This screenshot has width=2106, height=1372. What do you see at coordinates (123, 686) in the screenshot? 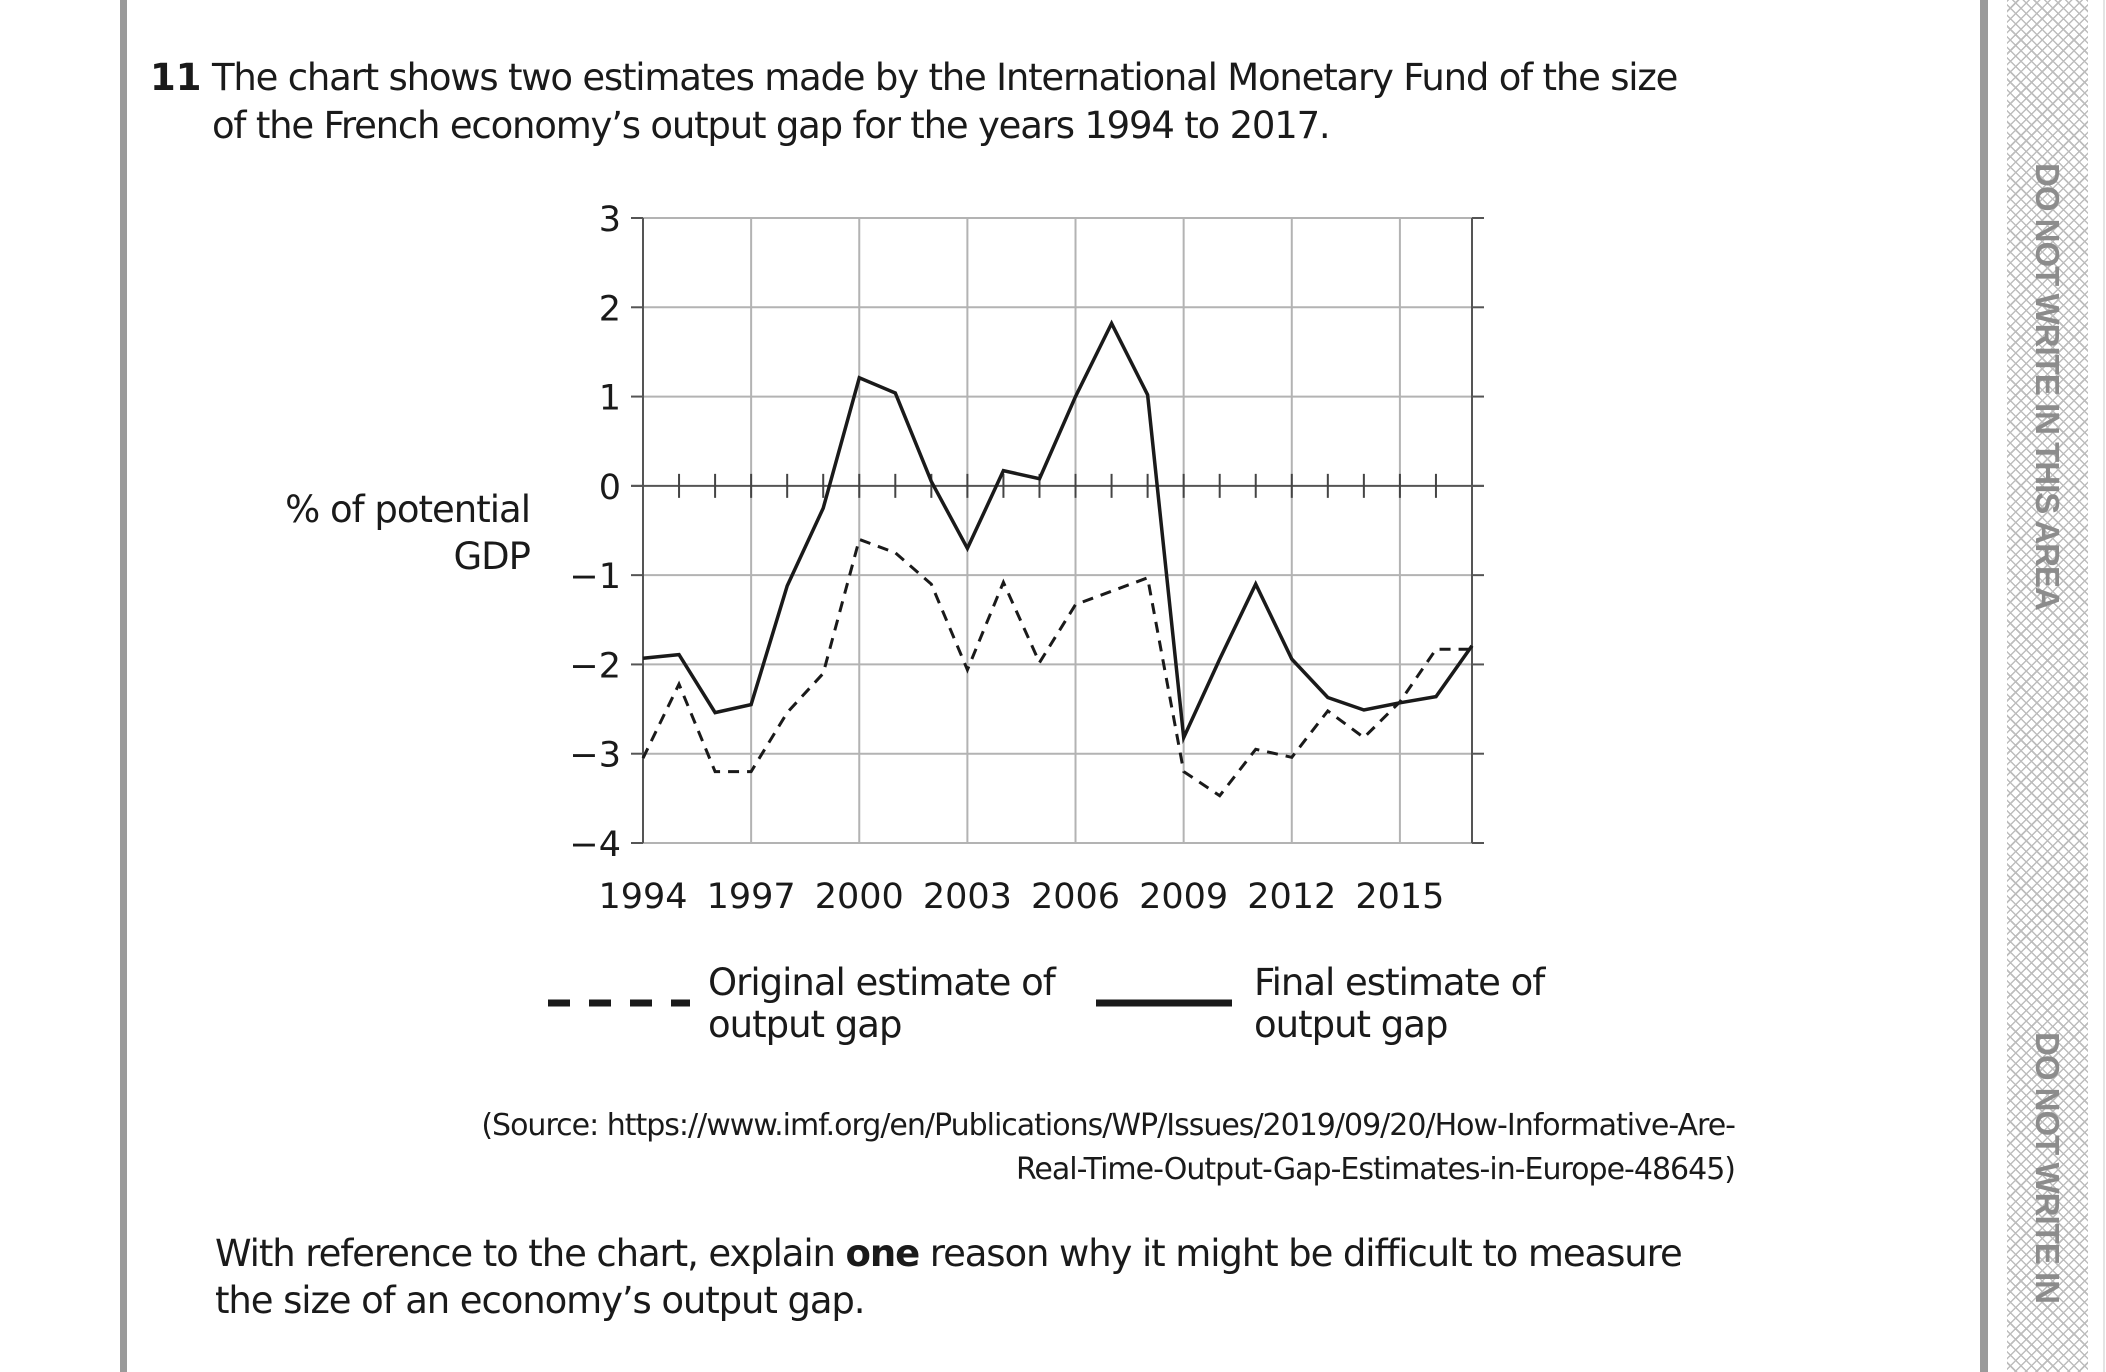
I see `page-border-left` at bounding box center [123, 686].